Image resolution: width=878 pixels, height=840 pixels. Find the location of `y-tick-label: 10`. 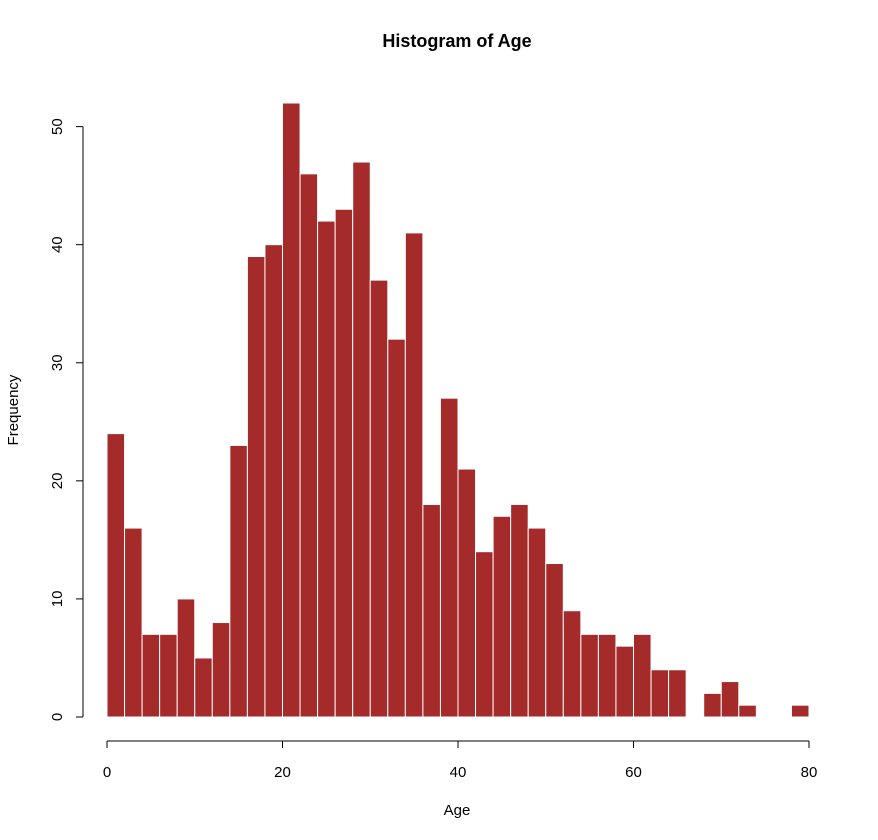

y-tick-label: 10 is located at coordinates (57, 599).